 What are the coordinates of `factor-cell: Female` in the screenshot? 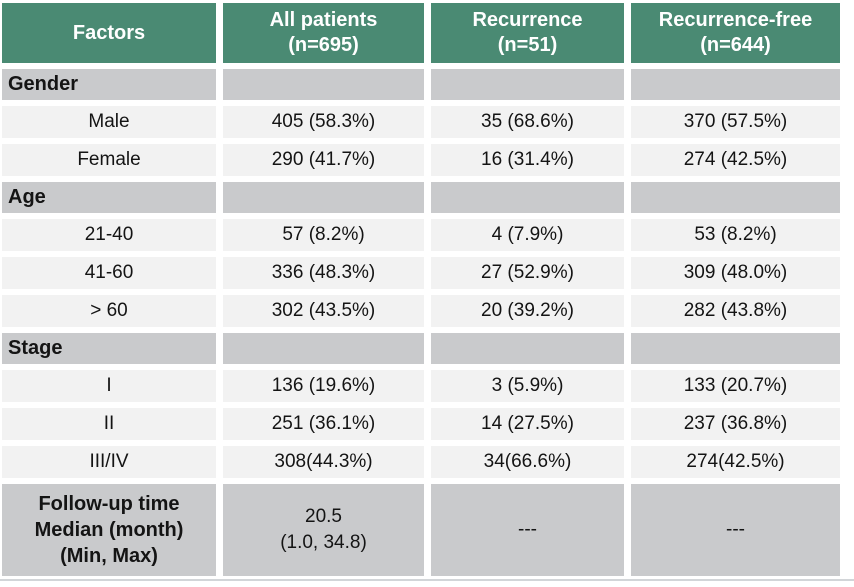 It's located at (109, 160).